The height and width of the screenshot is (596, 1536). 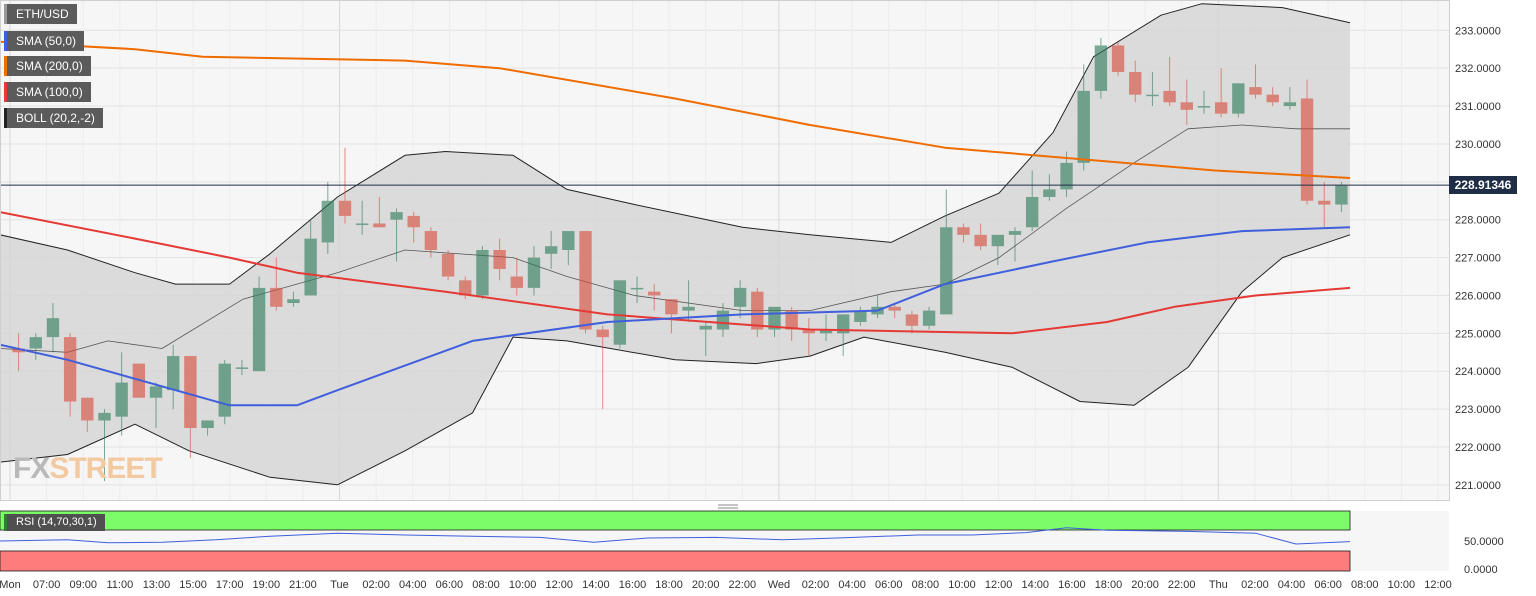 What do you see at coordinates (1478, 69) in the screenshot?
I see `y-tick-label: 232.0000` at bounding box center [1478, 69].